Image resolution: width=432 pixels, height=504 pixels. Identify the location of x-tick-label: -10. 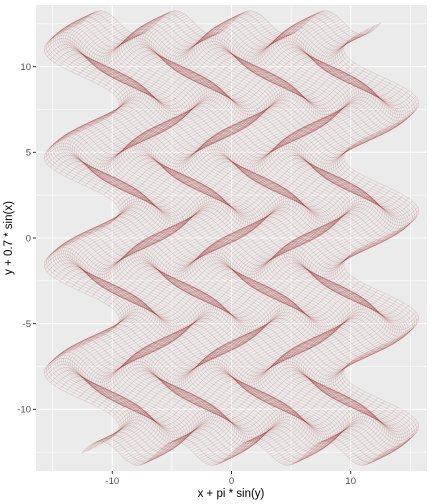
(112, 481).